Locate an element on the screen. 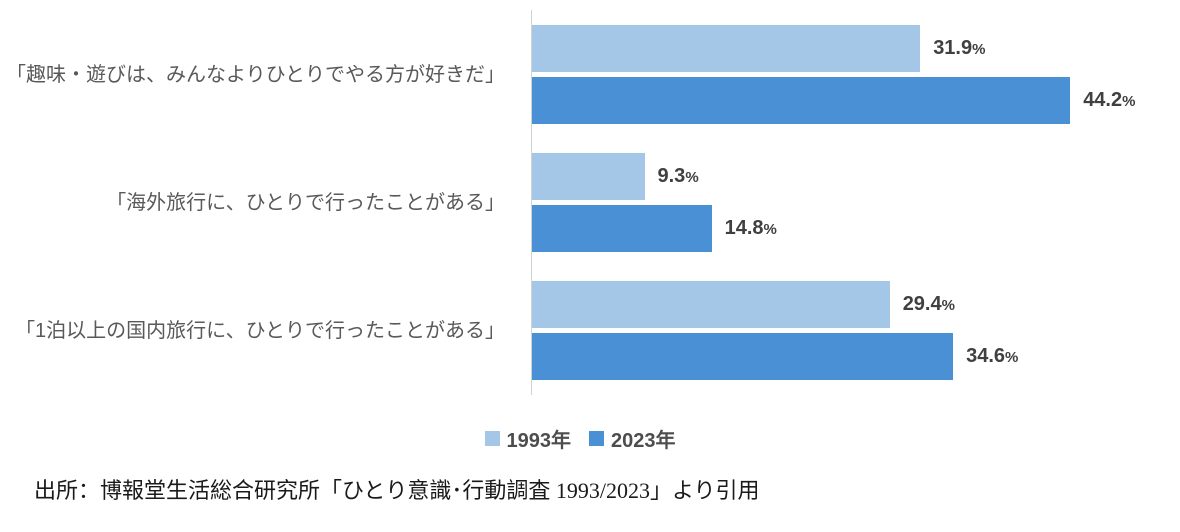  legend-swatch-1993 is located at coordinates (492, 438).